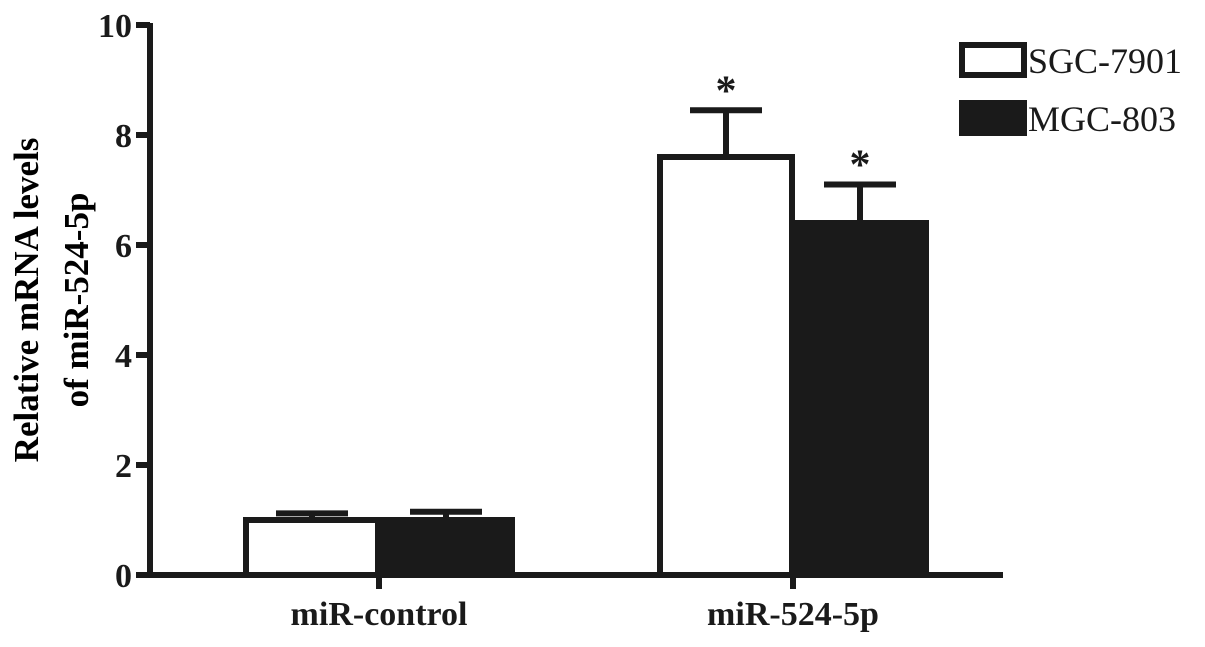 The image size is (1205, 647). I want to click on x-category-label: miR-control, so click(379, 614).